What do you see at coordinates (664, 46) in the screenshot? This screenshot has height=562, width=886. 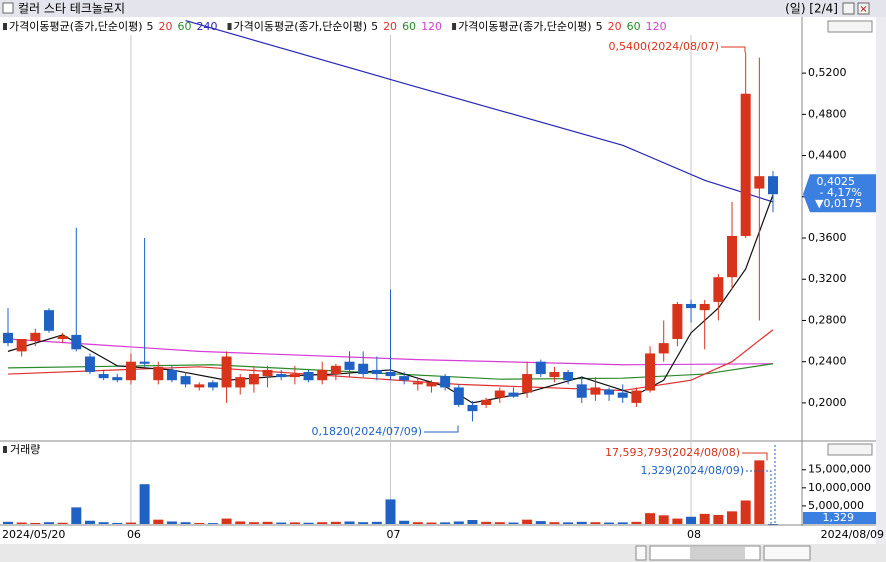 I see `annotation: 0,5400(2024/08/07)` at bounding box center [664, 46].